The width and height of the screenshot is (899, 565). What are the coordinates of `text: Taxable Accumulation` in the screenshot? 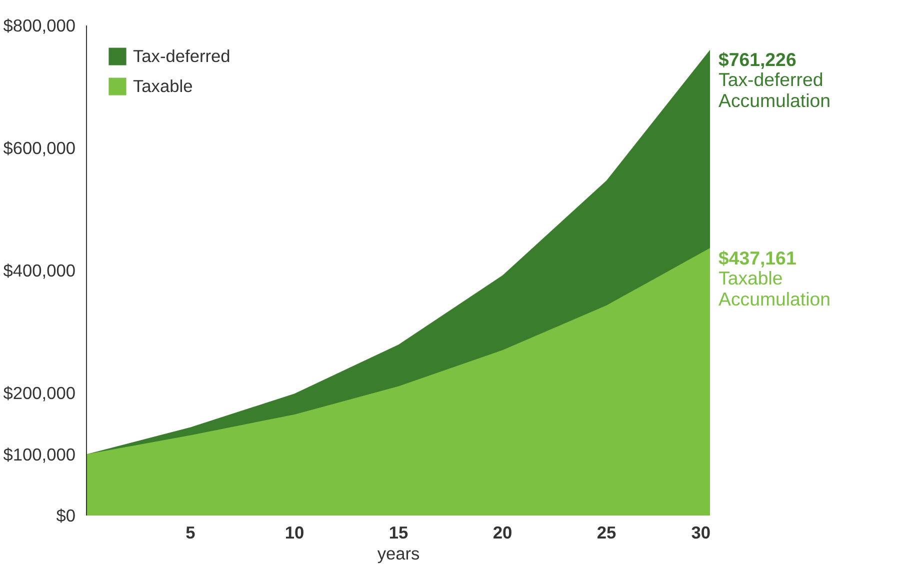 It's located at (774, 289).